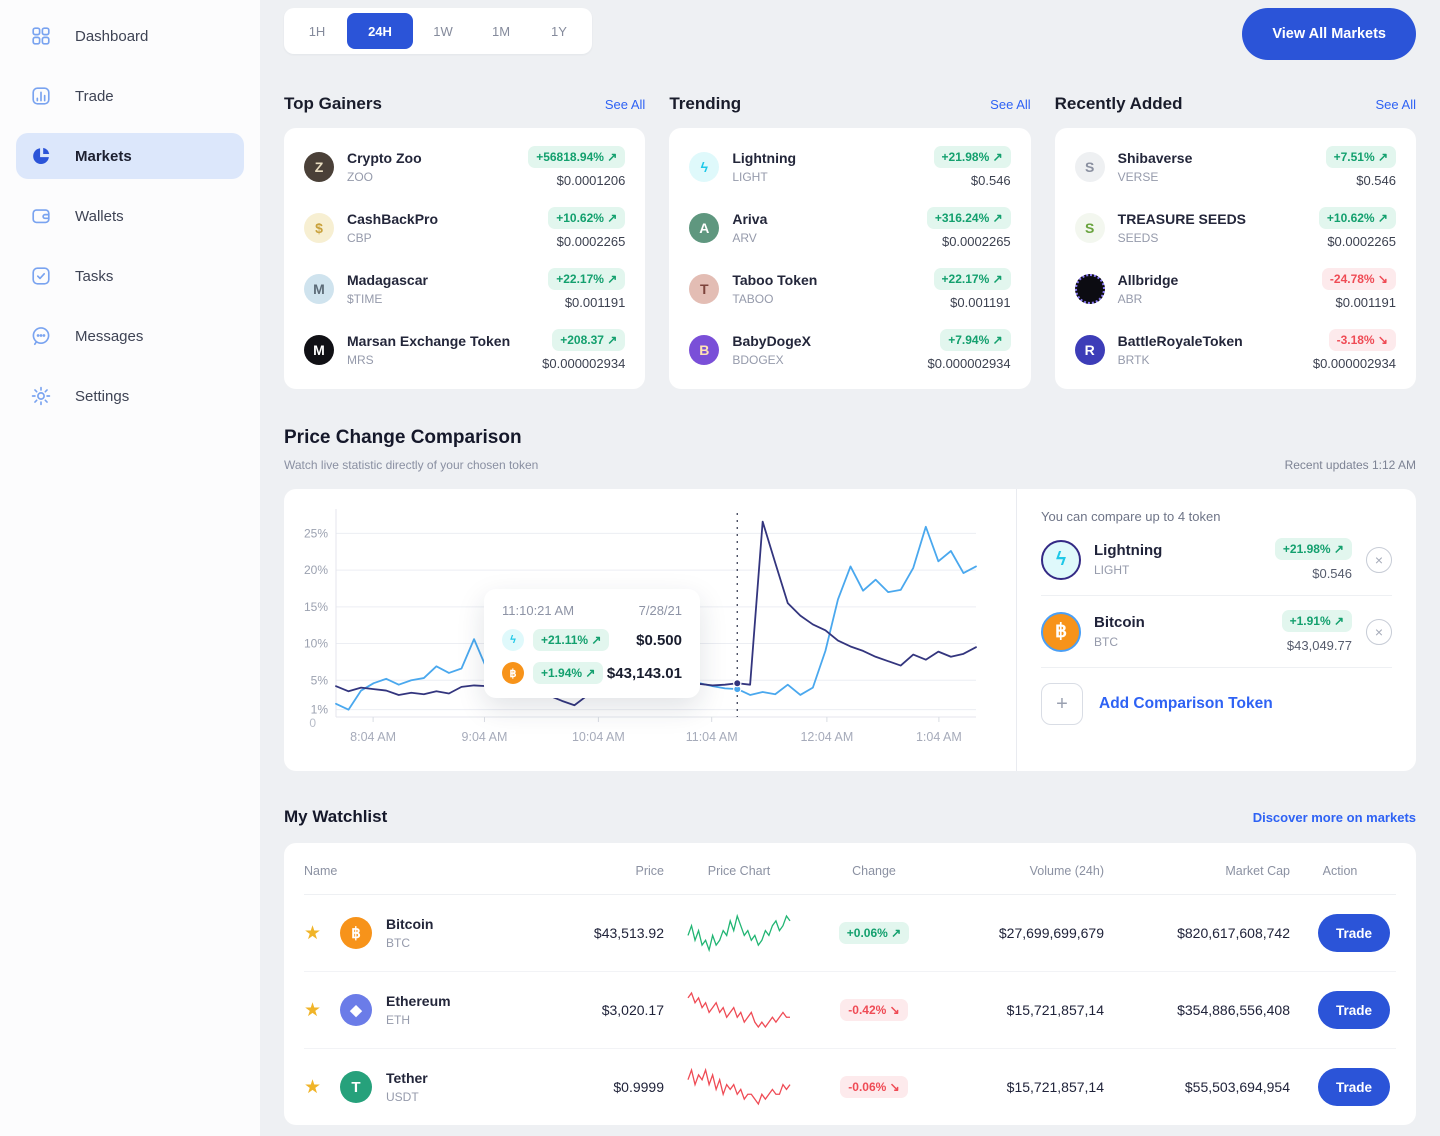 Image resolution: width=1440 pixels, height=1136 pixels. Describe the element at coordinates (1089, 228) in the screenshot. I see `token-icon: S` at that location.